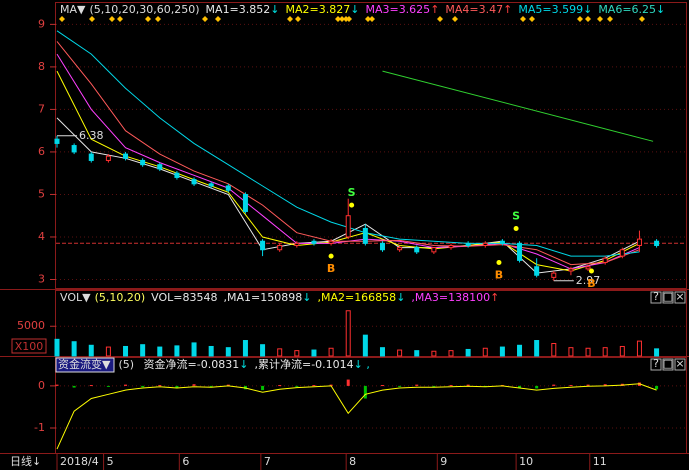  I want to click on indicator-tab, so click(85, 365).